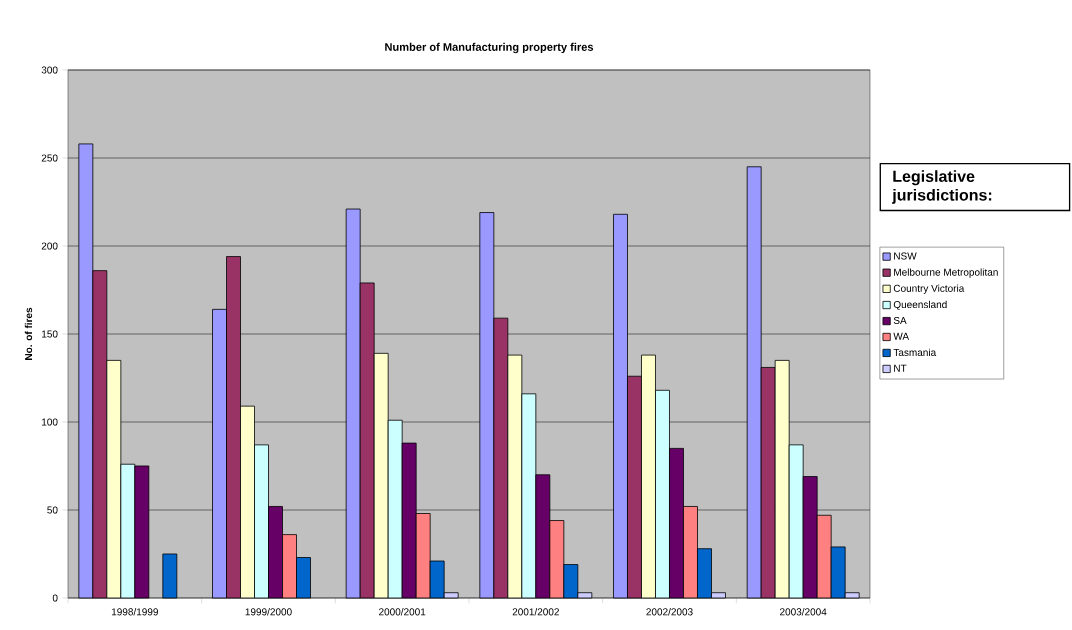  What do you see at coordinates (920, 305) in the screenshot?
I see `legend-label: Queensland` at bounding box center [920, 305].